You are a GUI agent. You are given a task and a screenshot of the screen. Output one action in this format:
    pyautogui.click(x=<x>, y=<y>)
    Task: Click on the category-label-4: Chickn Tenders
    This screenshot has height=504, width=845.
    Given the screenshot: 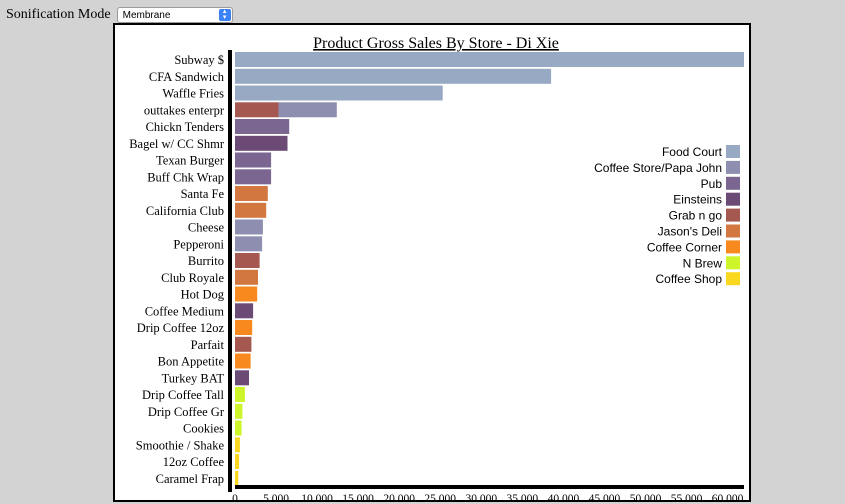 What is the action you would take?
    pyautogui.click(x=185, y=127)
    